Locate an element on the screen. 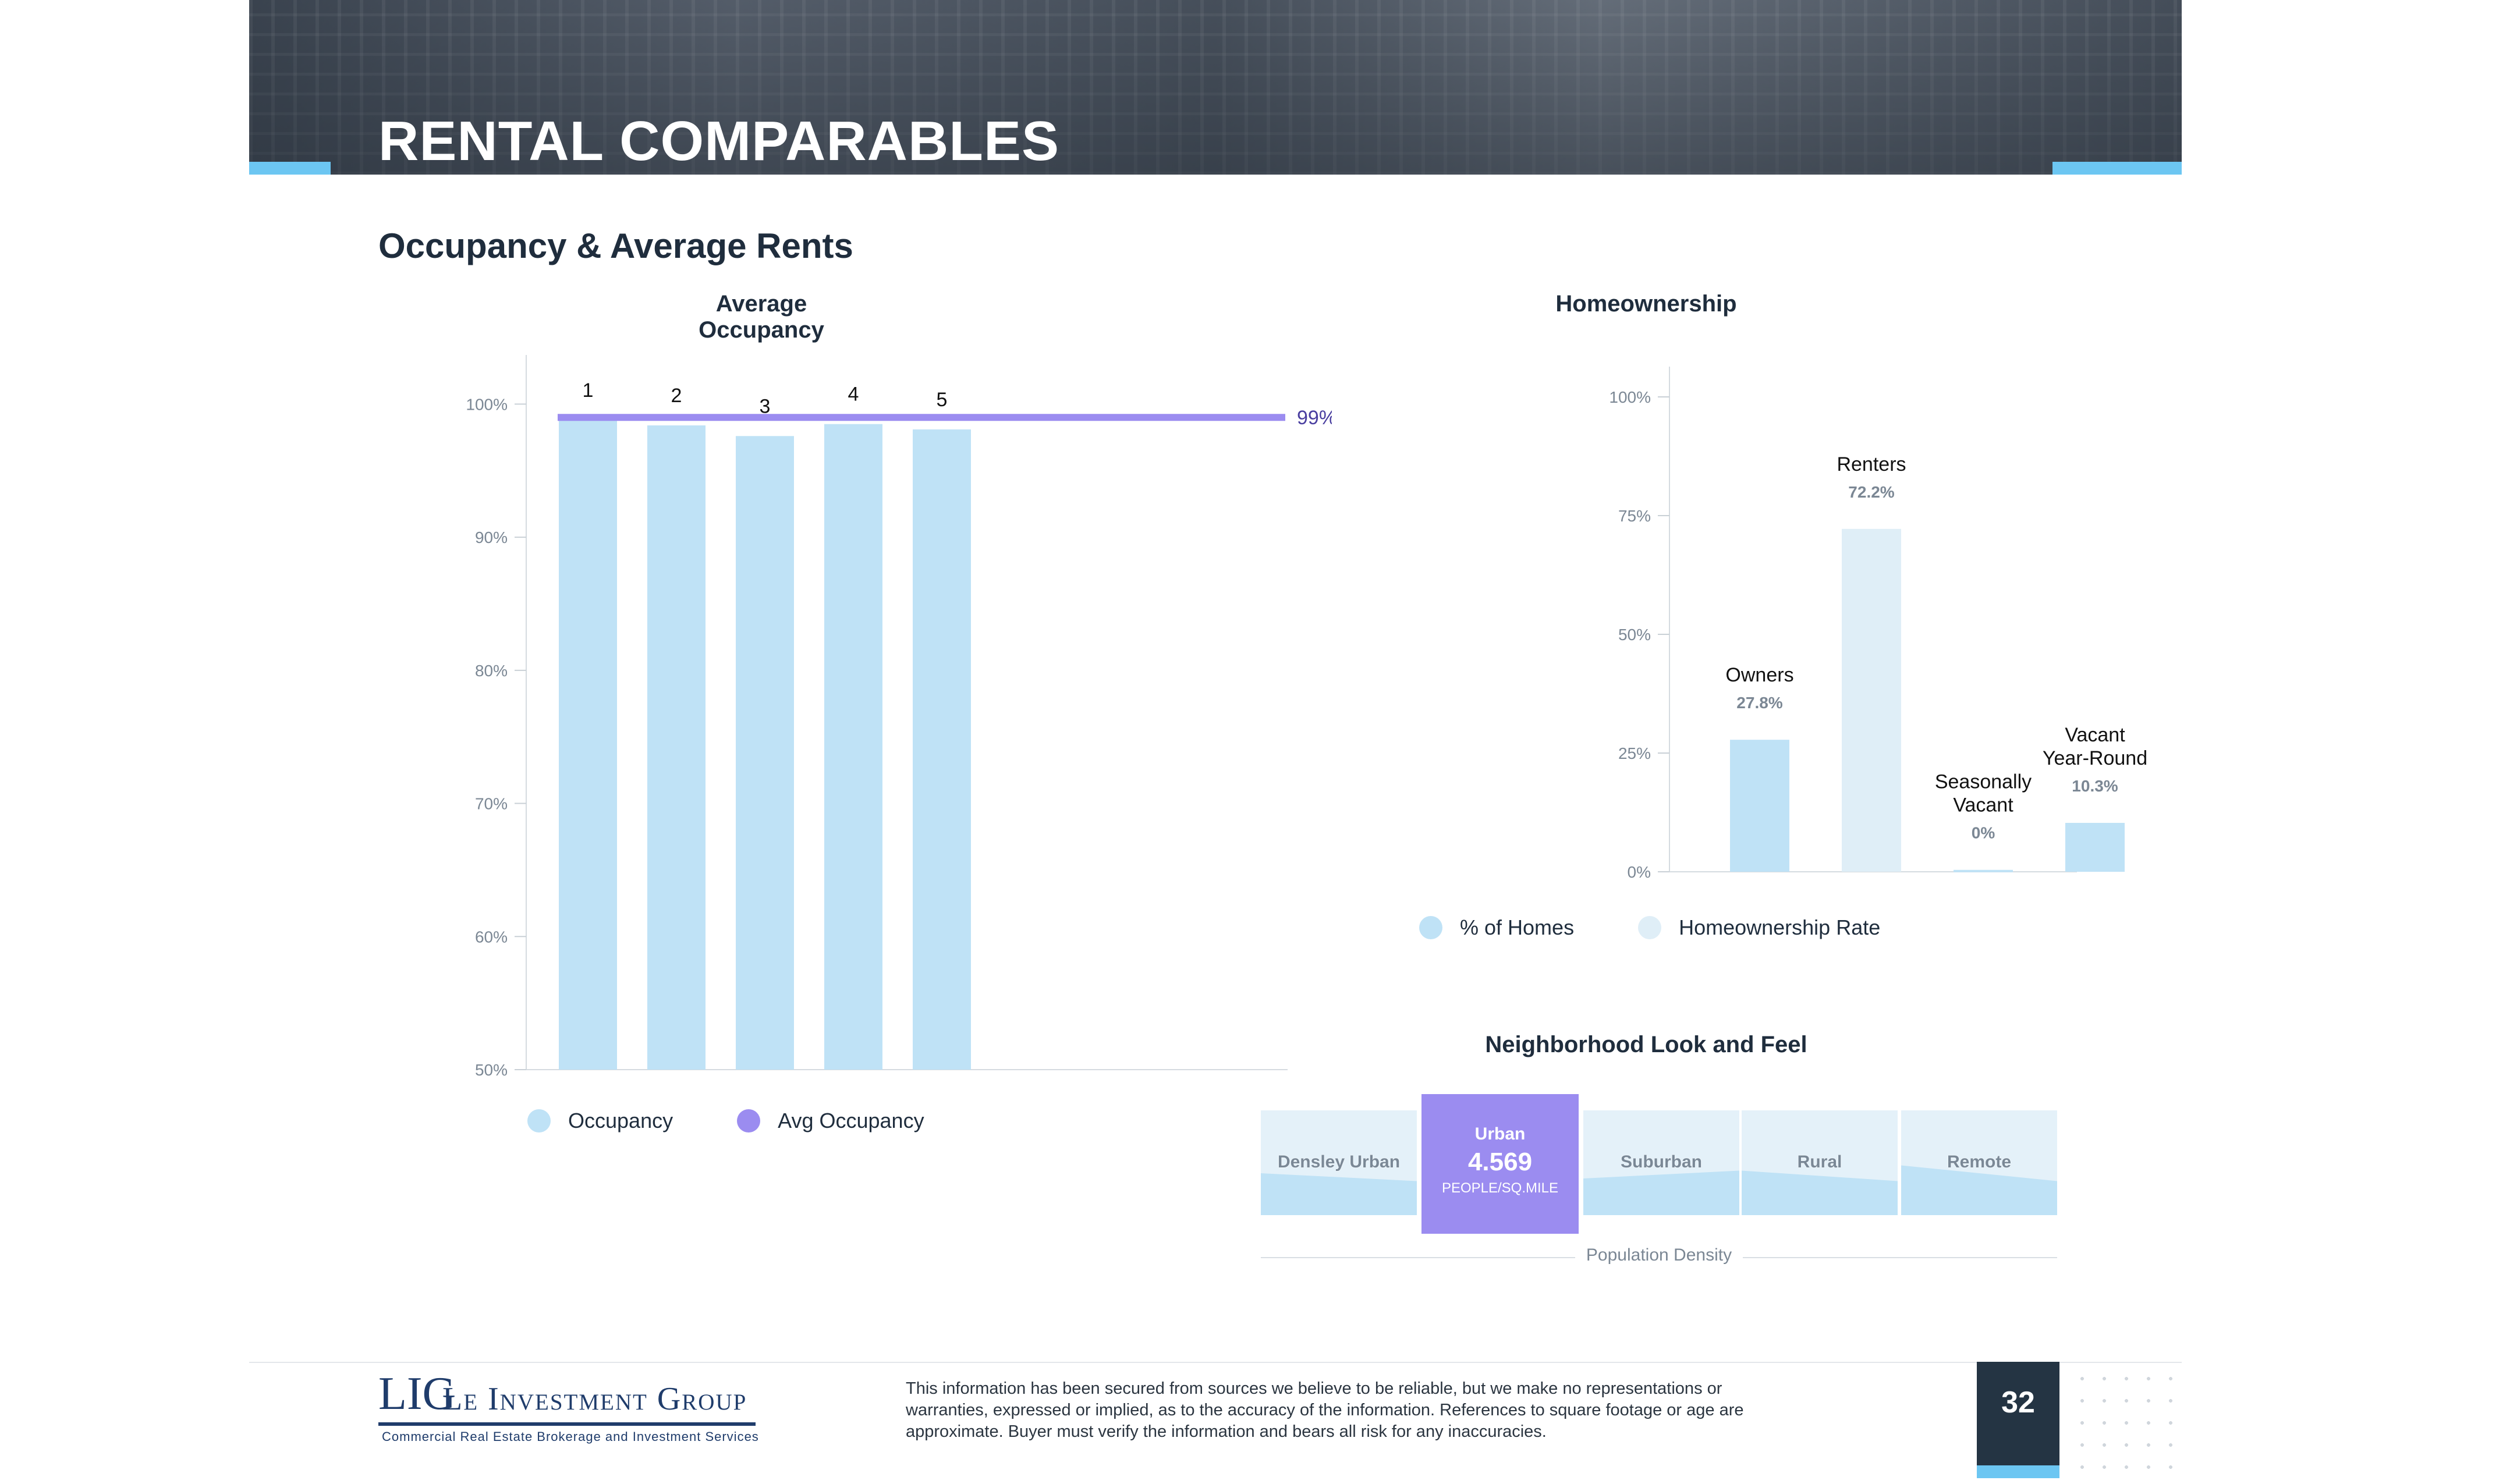 This screenshot has width=2517, height=1484. accent-bar-right is located at coordinates (2117, 168).